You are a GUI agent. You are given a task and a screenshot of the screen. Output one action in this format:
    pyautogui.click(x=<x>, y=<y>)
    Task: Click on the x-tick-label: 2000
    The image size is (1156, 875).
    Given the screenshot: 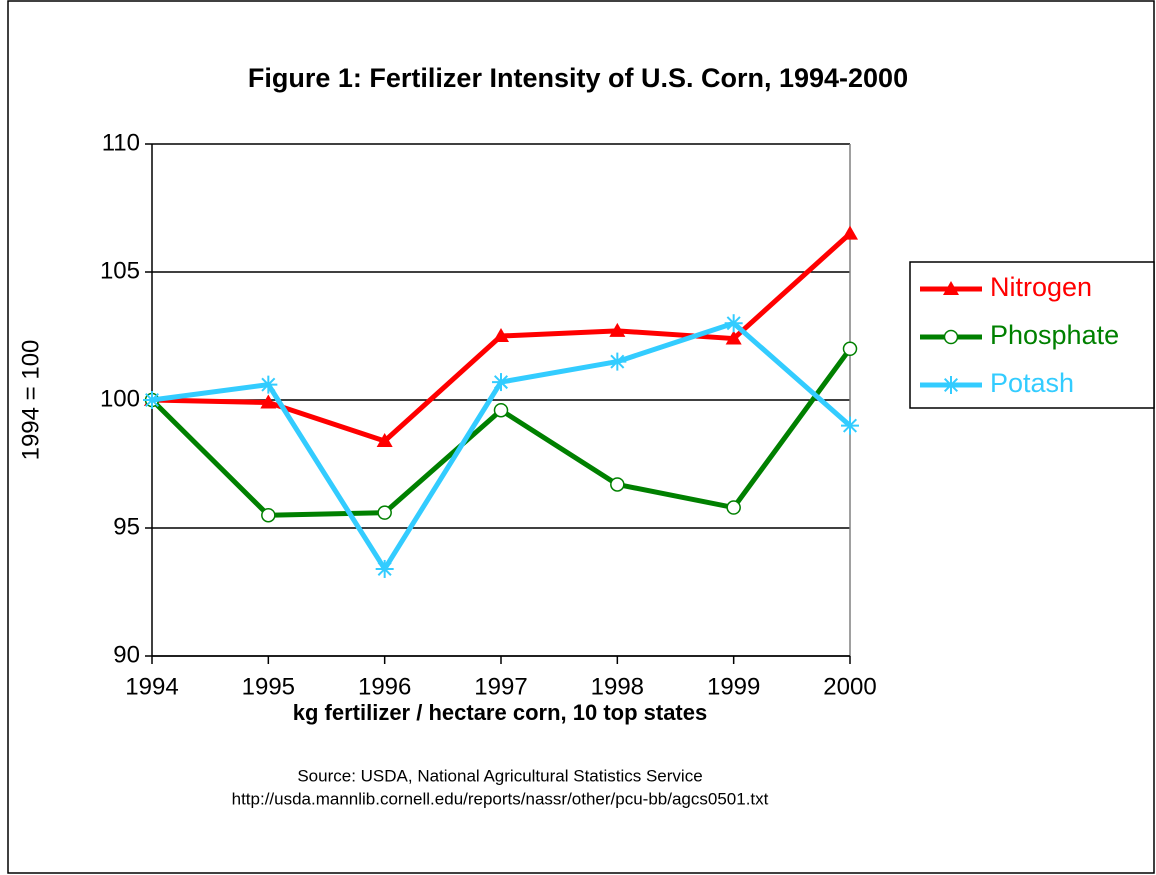 What is the action you would take?
    pyautogui.click(x=849, y=686)
    